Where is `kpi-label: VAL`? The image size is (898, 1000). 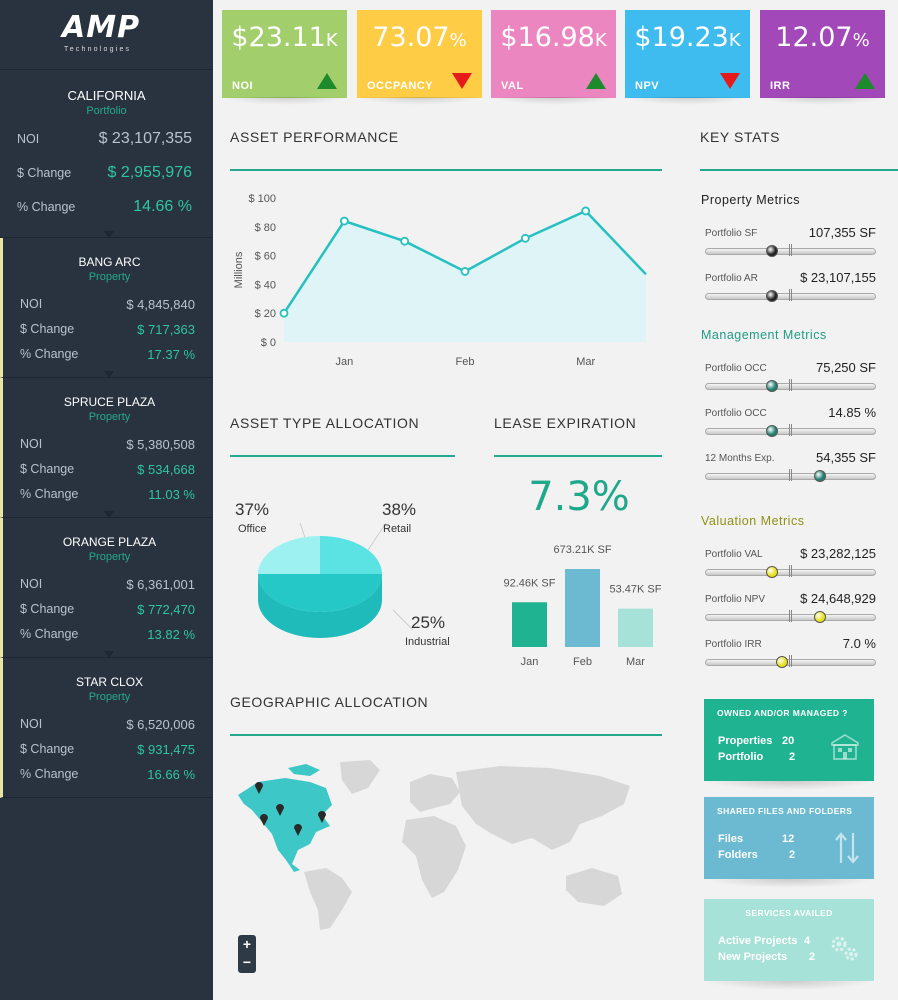
kpi-label: VAL is located at coordinates (512, 86).